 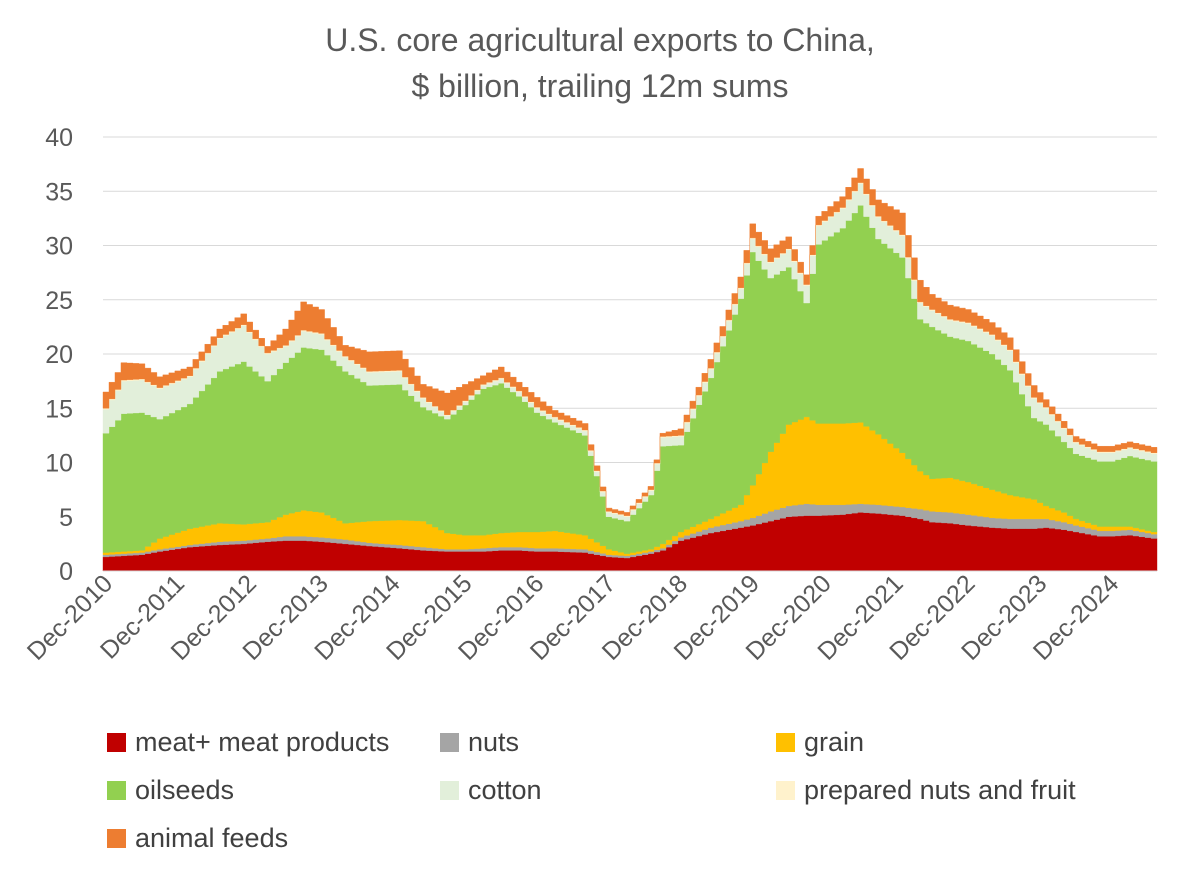 What do you see at coordinates (834, 742) in the screenshot?
I see `legend-label: grain` at bounding box center [834, 742].